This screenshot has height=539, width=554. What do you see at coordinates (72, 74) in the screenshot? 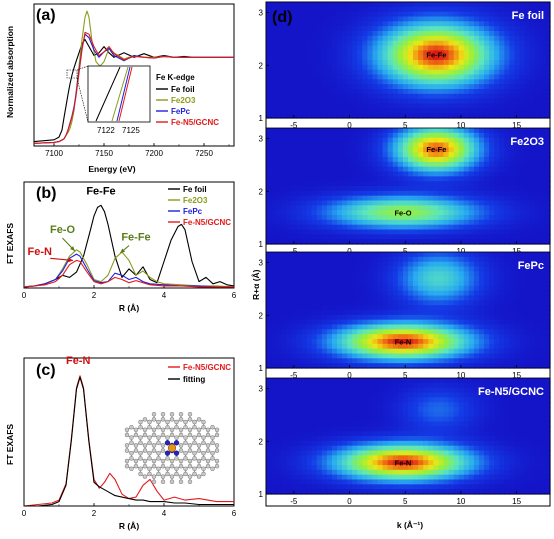
I see `inset-source-box` at bounding box center [72, 74].